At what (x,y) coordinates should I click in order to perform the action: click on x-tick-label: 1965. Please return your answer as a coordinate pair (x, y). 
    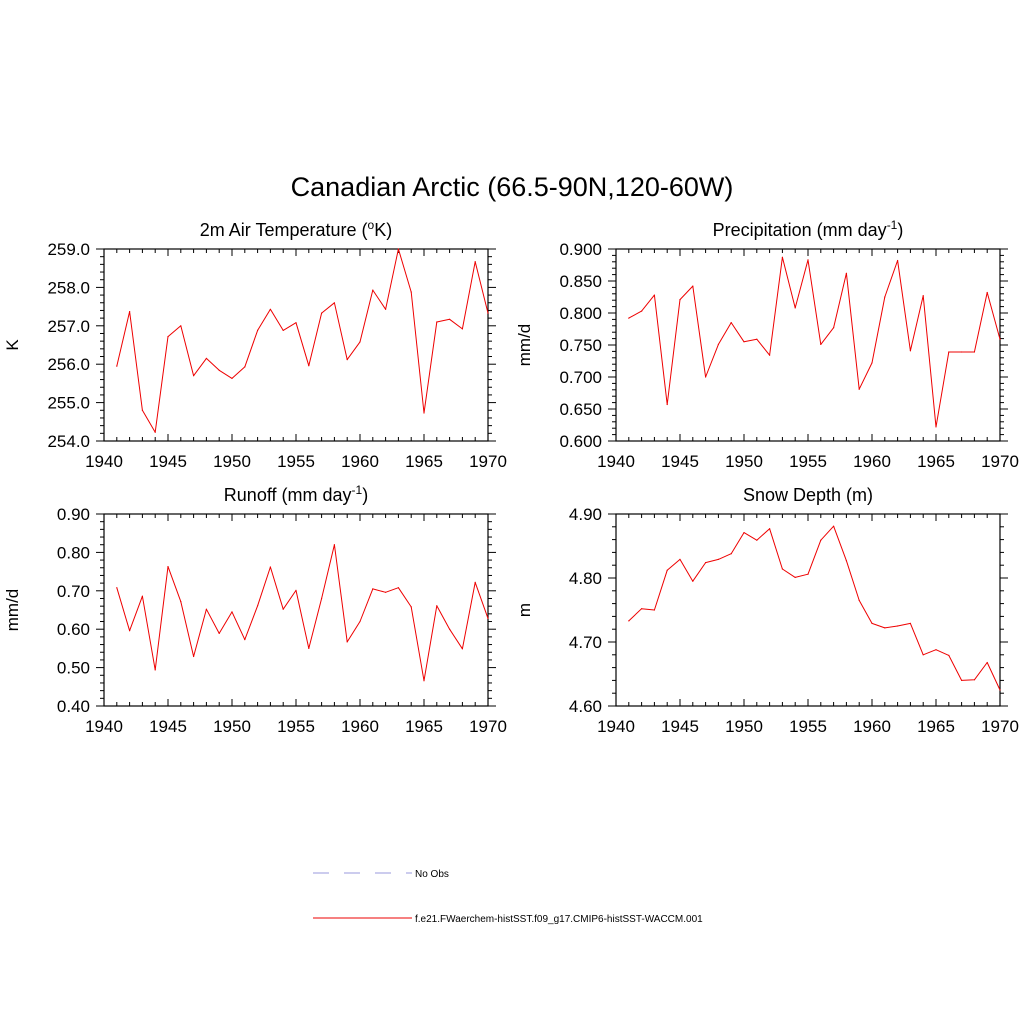
    Looking at the image, I should click on (936, 461).